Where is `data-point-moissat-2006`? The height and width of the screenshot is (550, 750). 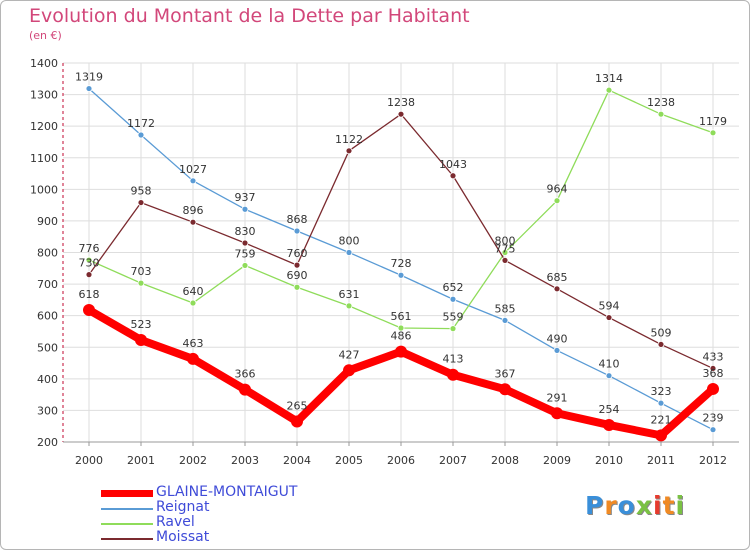
data-point-moissat-2006 is located at coordinates (401, 114).